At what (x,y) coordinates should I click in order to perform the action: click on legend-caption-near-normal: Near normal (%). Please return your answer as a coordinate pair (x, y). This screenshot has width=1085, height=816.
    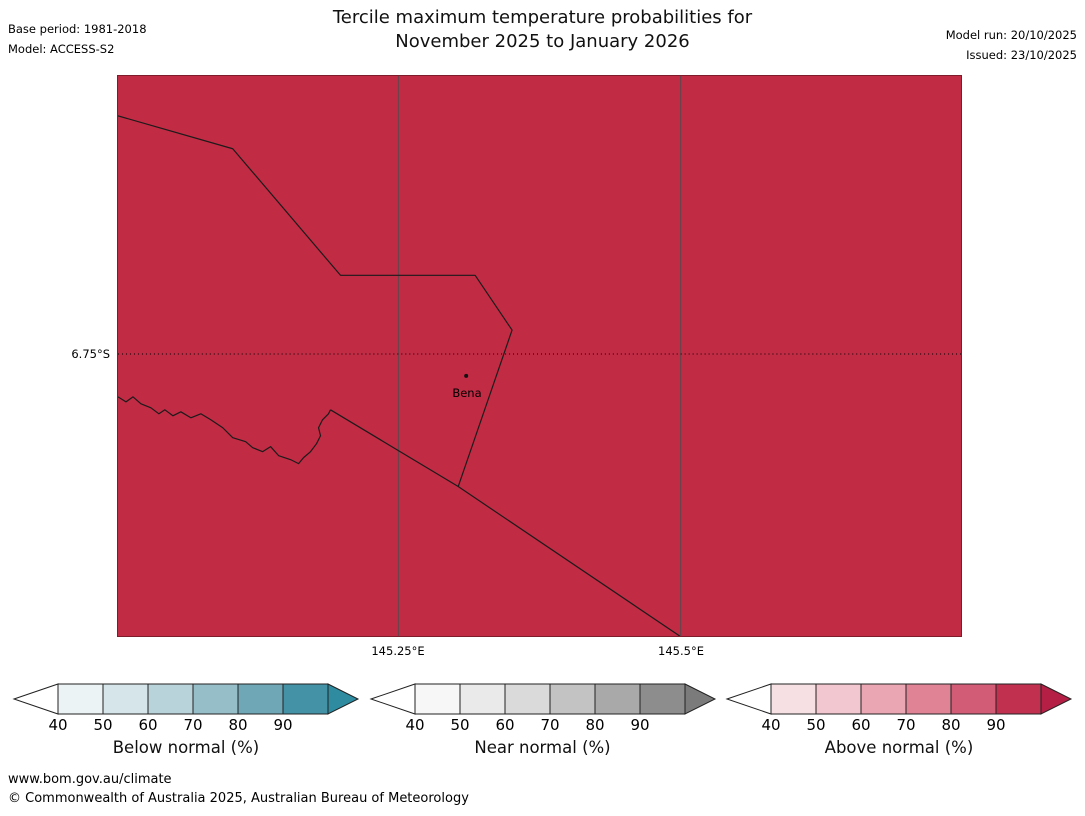
    Looking at the image, I should click on (542, 747).